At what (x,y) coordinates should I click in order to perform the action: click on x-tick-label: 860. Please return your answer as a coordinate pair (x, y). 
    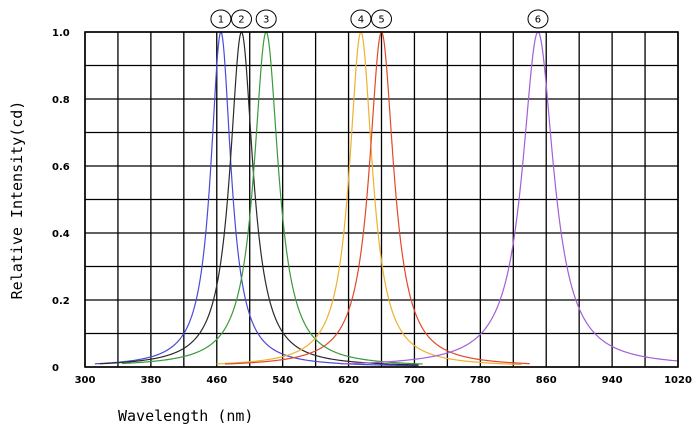
    Looking at the image, I should click on (546, 380).